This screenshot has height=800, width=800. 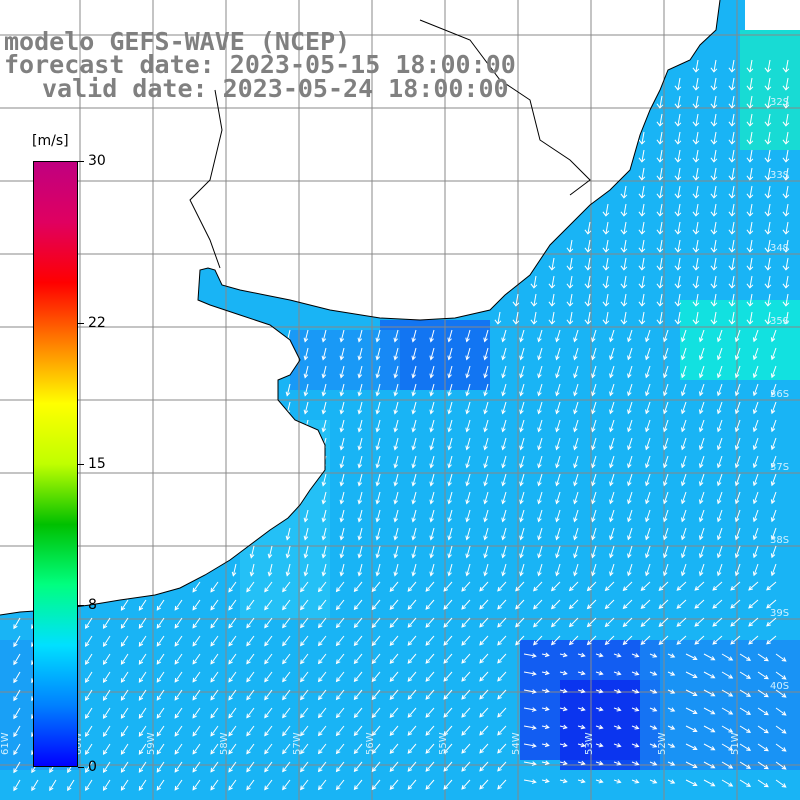 What do you see at coordinates (779, 686) in the screenshot?
I see `lat-label: 40S` at bounding box center [779, 686].